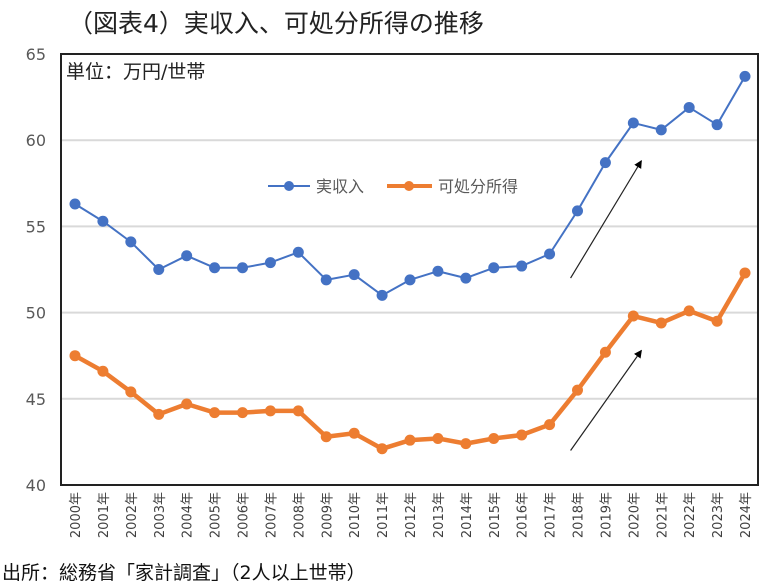 The image size is (763, 585). Describe the element at coordinates (132, 515) in the screenshot. I see `x-tick-label: 2002年` at that location.